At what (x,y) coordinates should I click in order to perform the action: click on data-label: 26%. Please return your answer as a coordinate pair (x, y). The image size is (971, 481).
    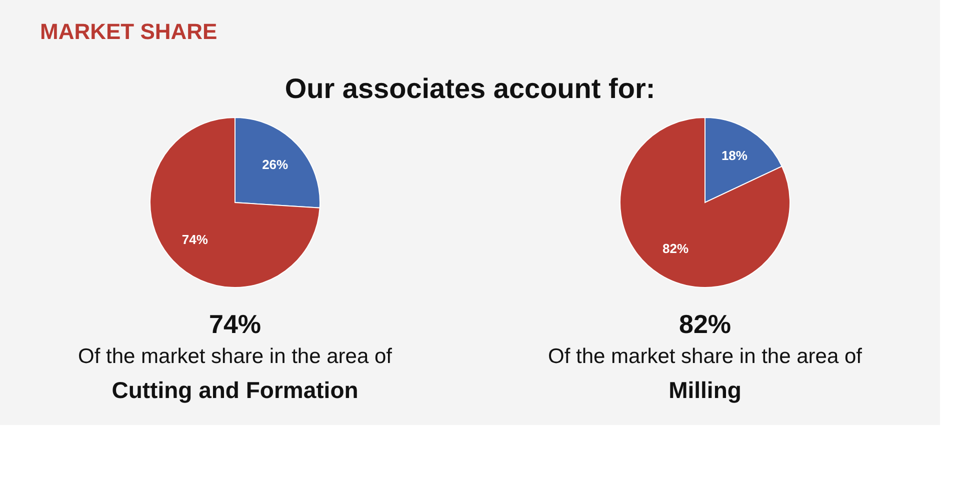
    Looking at the image, I should click on (275, 164).